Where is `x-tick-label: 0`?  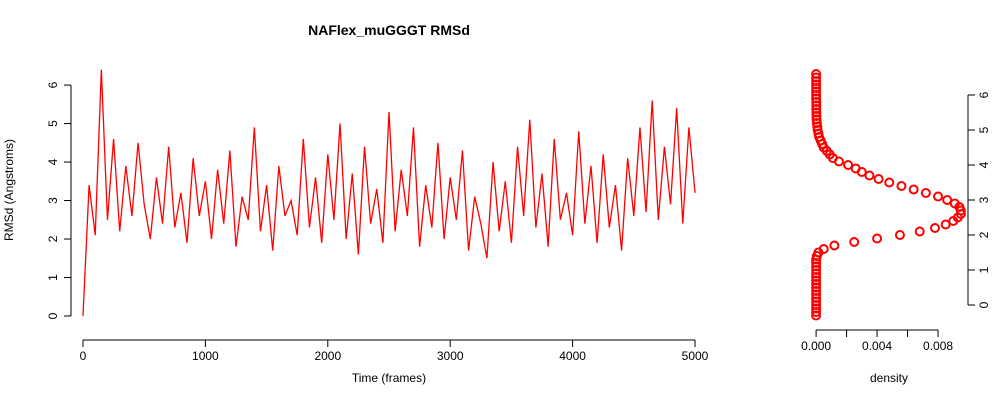
x-tick-label: 0 is located at coordinates (83, 356).